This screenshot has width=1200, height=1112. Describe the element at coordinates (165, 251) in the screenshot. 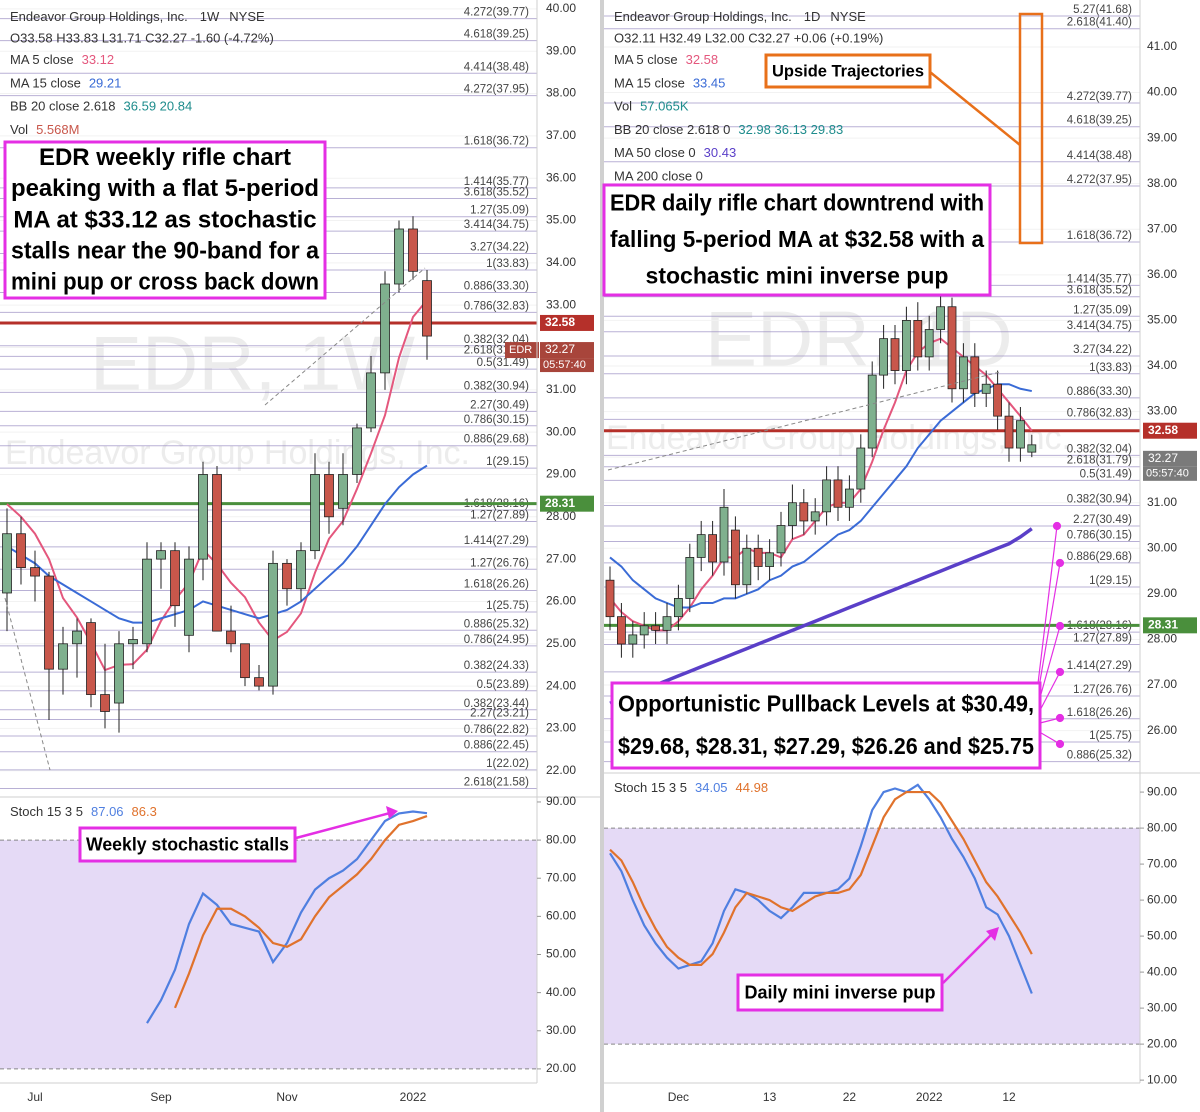

I see `annotation-text: stalls near the 90-band for a` at that location.